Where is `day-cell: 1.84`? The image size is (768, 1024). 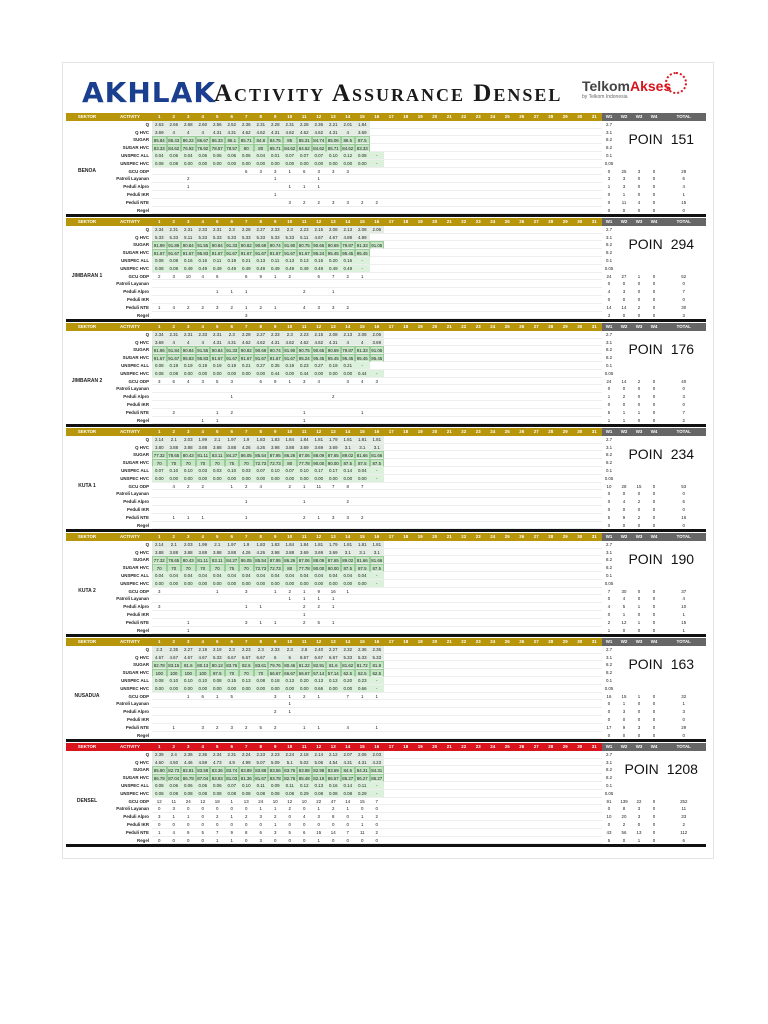 day-cell: 1.84 is located at coordinates (289, 544).